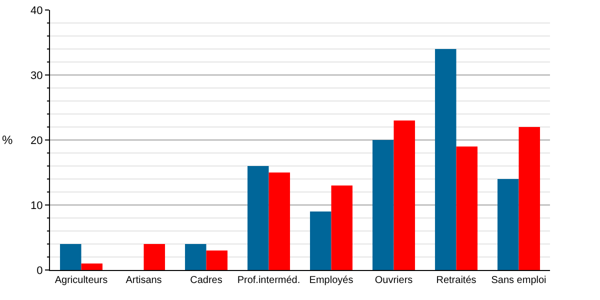 The height and width of the screenshot is (300, 600). What do you see at coordinates (456, 280) in the screenshot?
I see `x-tick-label: Retraités` at bounding box center [456, 280].